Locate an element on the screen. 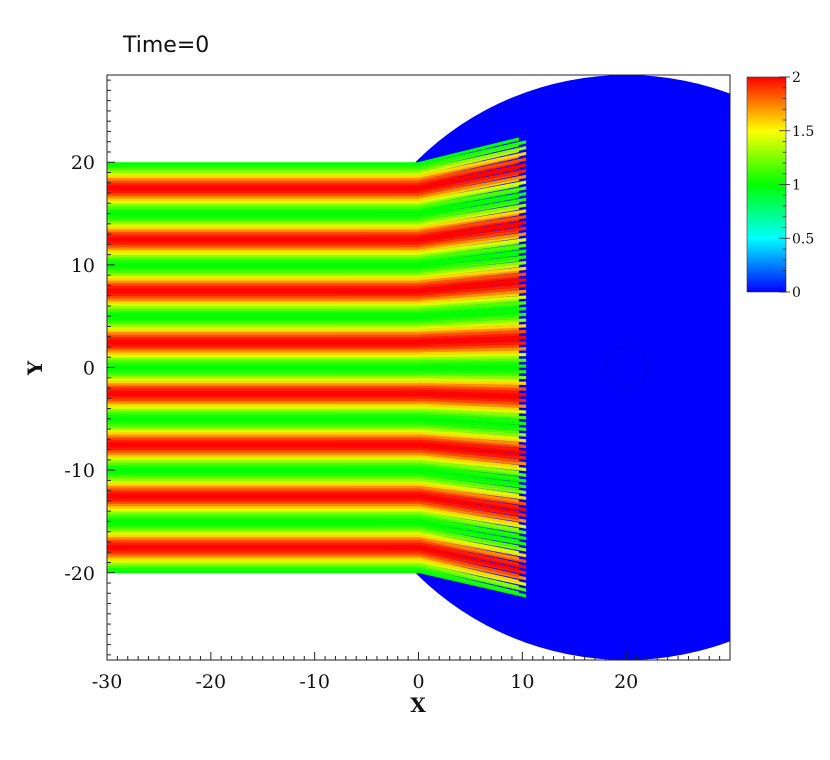 The height and width of the screenshot is (760, 830). y-tick-label: -20 is located at coordinates (79, 574).